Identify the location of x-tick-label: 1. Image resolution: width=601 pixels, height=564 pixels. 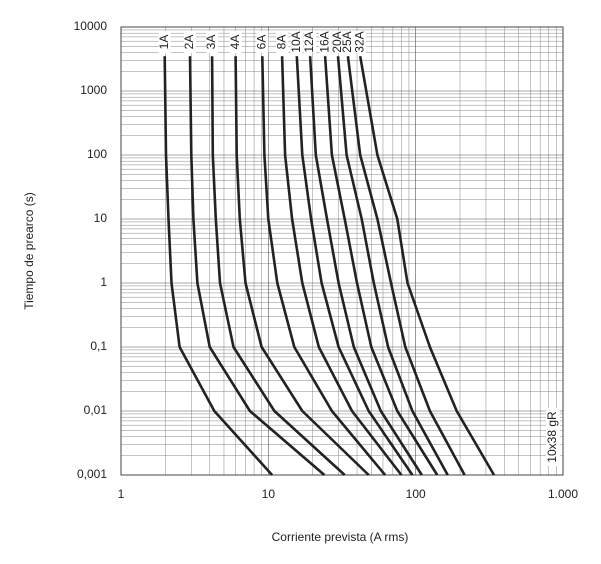
(121, 494).